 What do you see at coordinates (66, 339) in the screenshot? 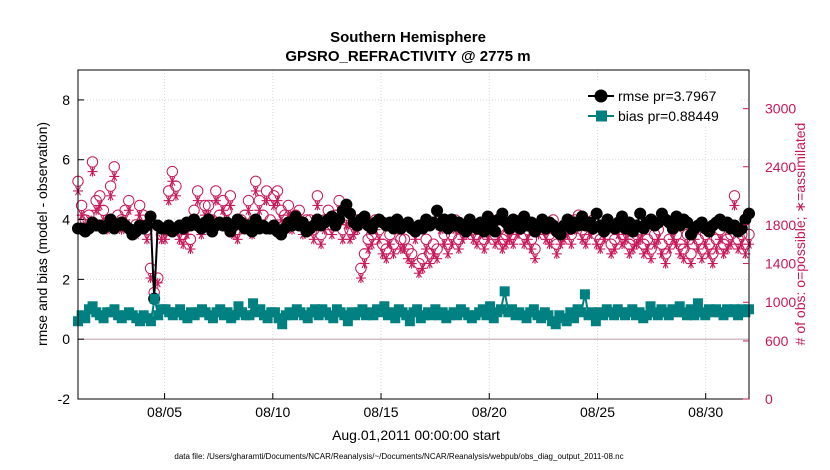
I see `y-tick-label: 0` at bounding box center [66, 339].